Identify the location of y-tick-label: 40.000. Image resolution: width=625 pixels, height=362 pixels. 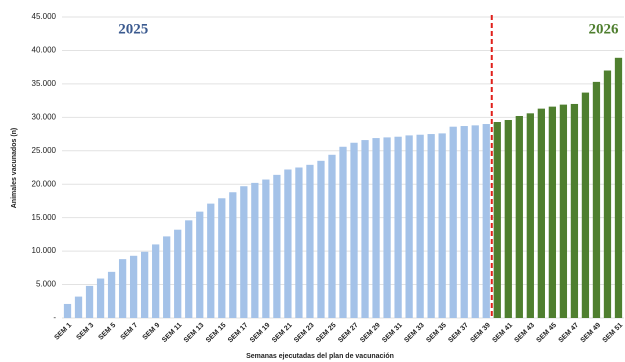
(44, 50).